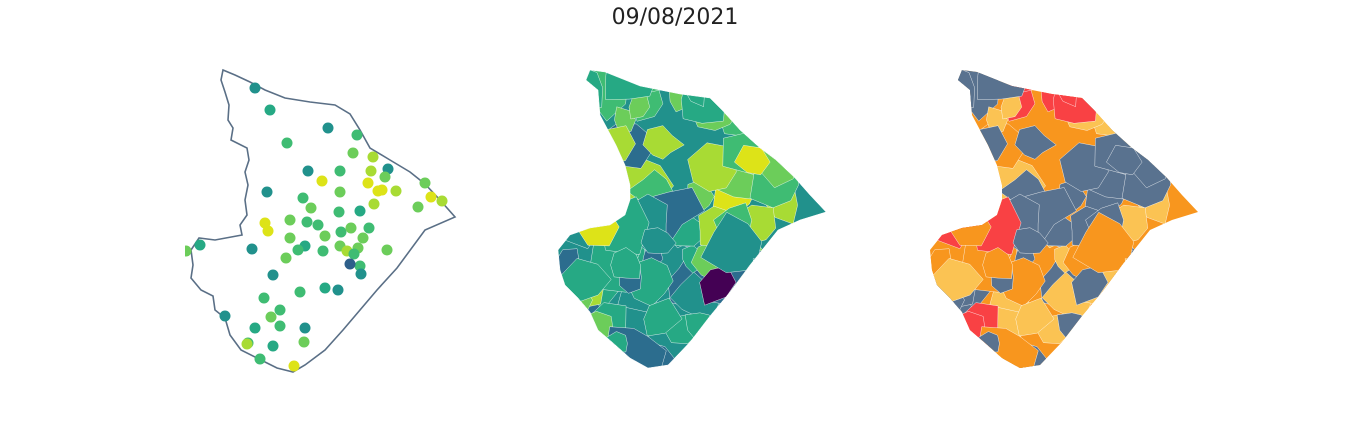 The width and height of the screenshot is (1350, 444). I want to click on station-points-map, so click(321, 220).